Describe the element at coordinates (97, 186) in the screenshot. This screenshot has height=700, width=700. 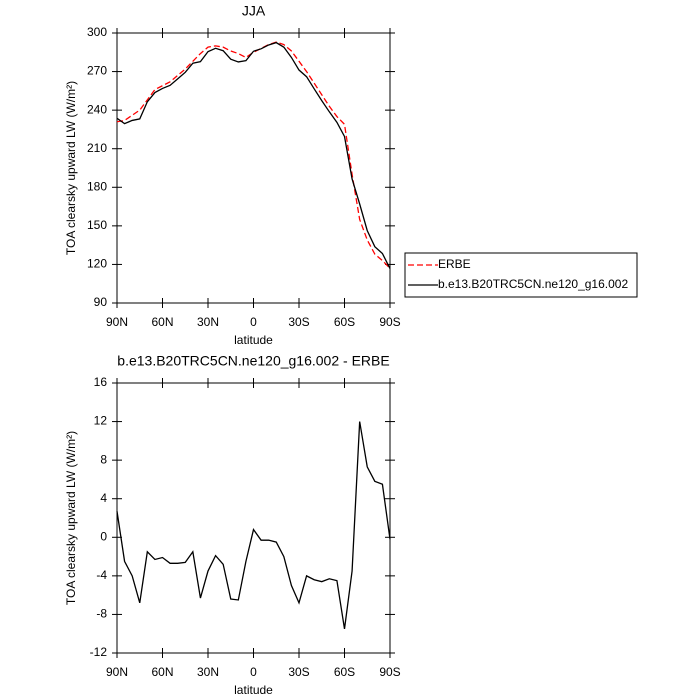
I see `y-tick-label: 180` at that location.